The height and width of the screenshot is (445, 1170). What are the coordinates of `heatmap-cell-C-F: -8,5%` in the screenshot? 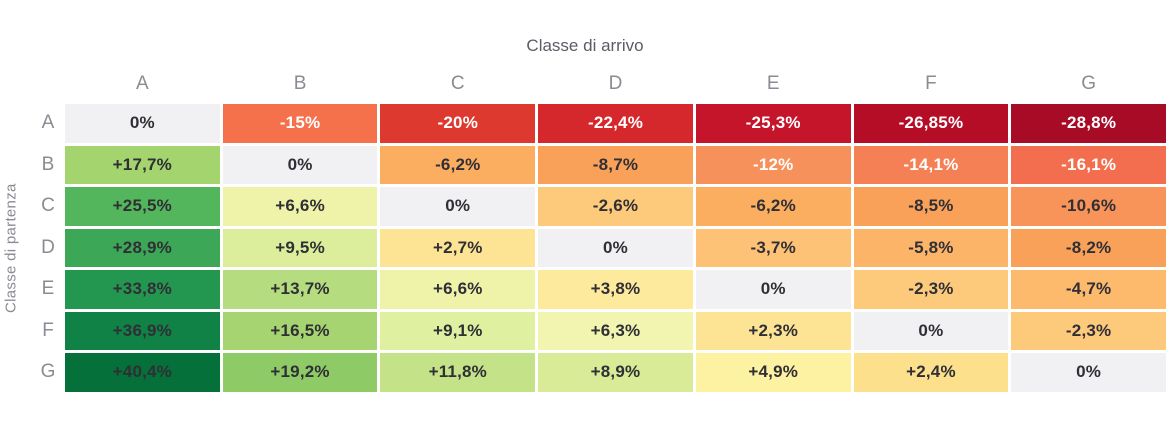 It's located at (931, 206).